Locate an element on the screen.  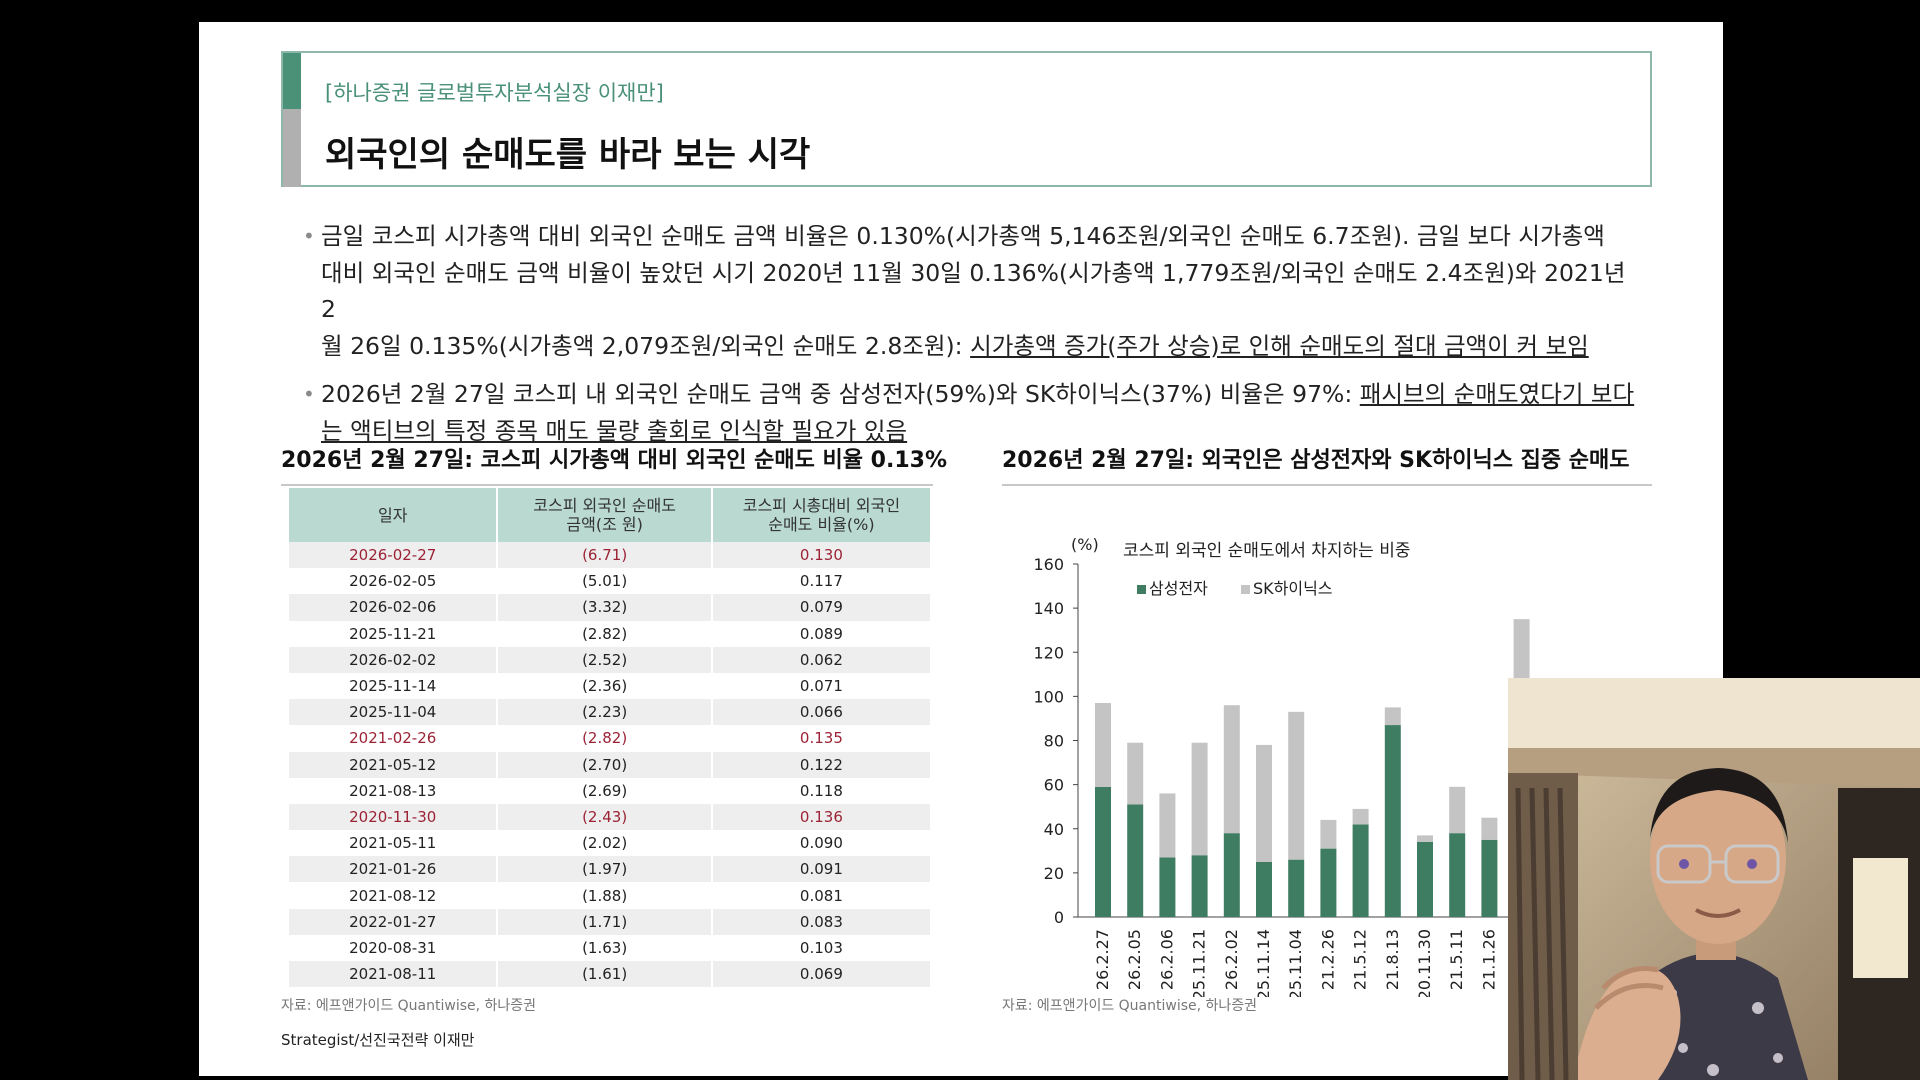
cell-date: 2026-02-05 is located at coordinates (392, 581).